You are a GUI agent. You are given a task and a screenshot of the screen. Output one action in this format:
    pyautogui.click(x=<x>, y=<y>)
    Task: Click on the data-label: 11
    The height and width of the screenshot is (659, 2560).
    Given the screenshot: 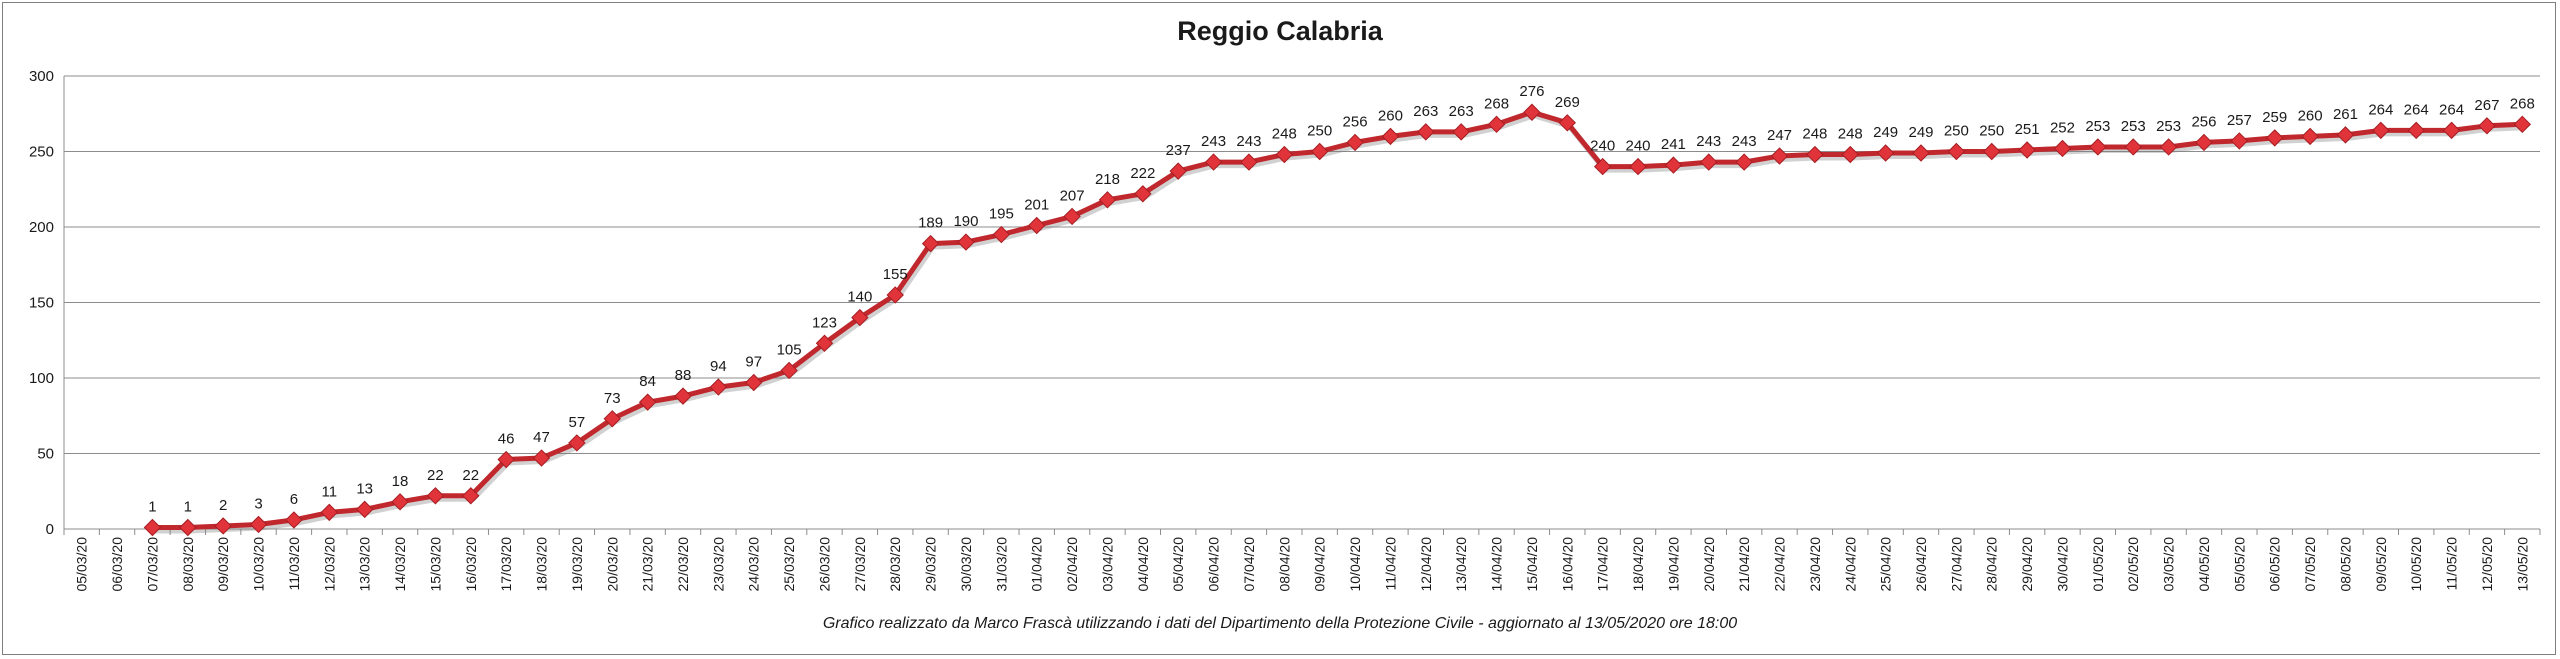 What is the action you would take?
    pyautogui.click(x=329, y=491)
    